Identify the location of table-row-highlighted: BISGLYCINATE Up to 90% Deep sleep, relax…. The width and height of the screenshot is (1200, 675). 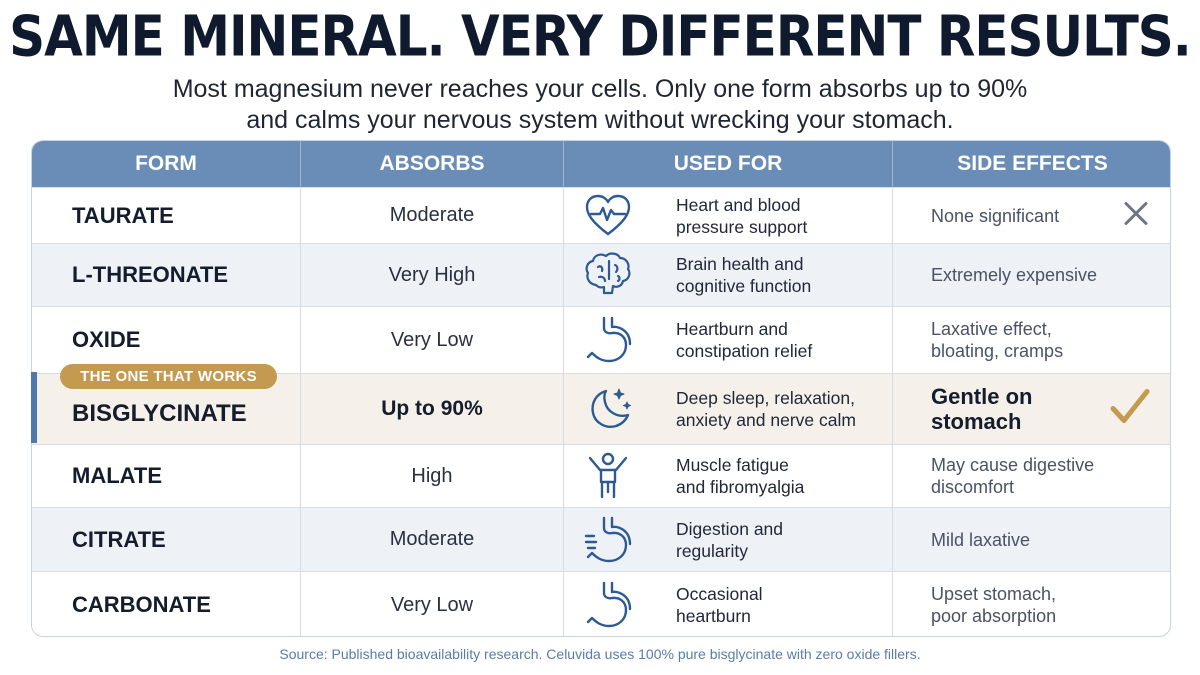
(601, 408).